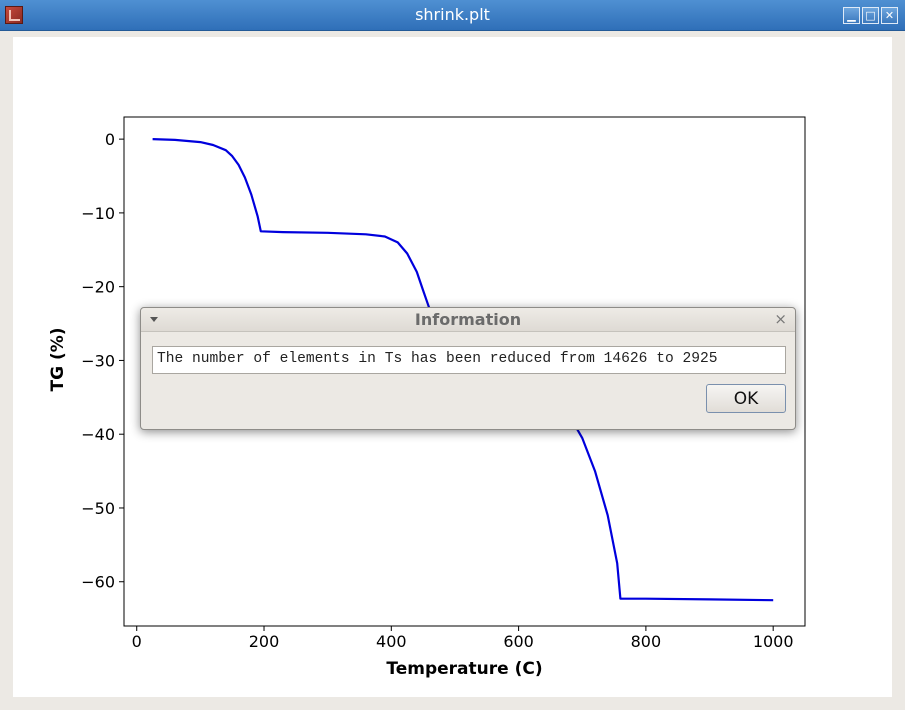  Describe the element at coordinates (154, 319) in the screenshot. I see `dialog-menu-icon` at that location.